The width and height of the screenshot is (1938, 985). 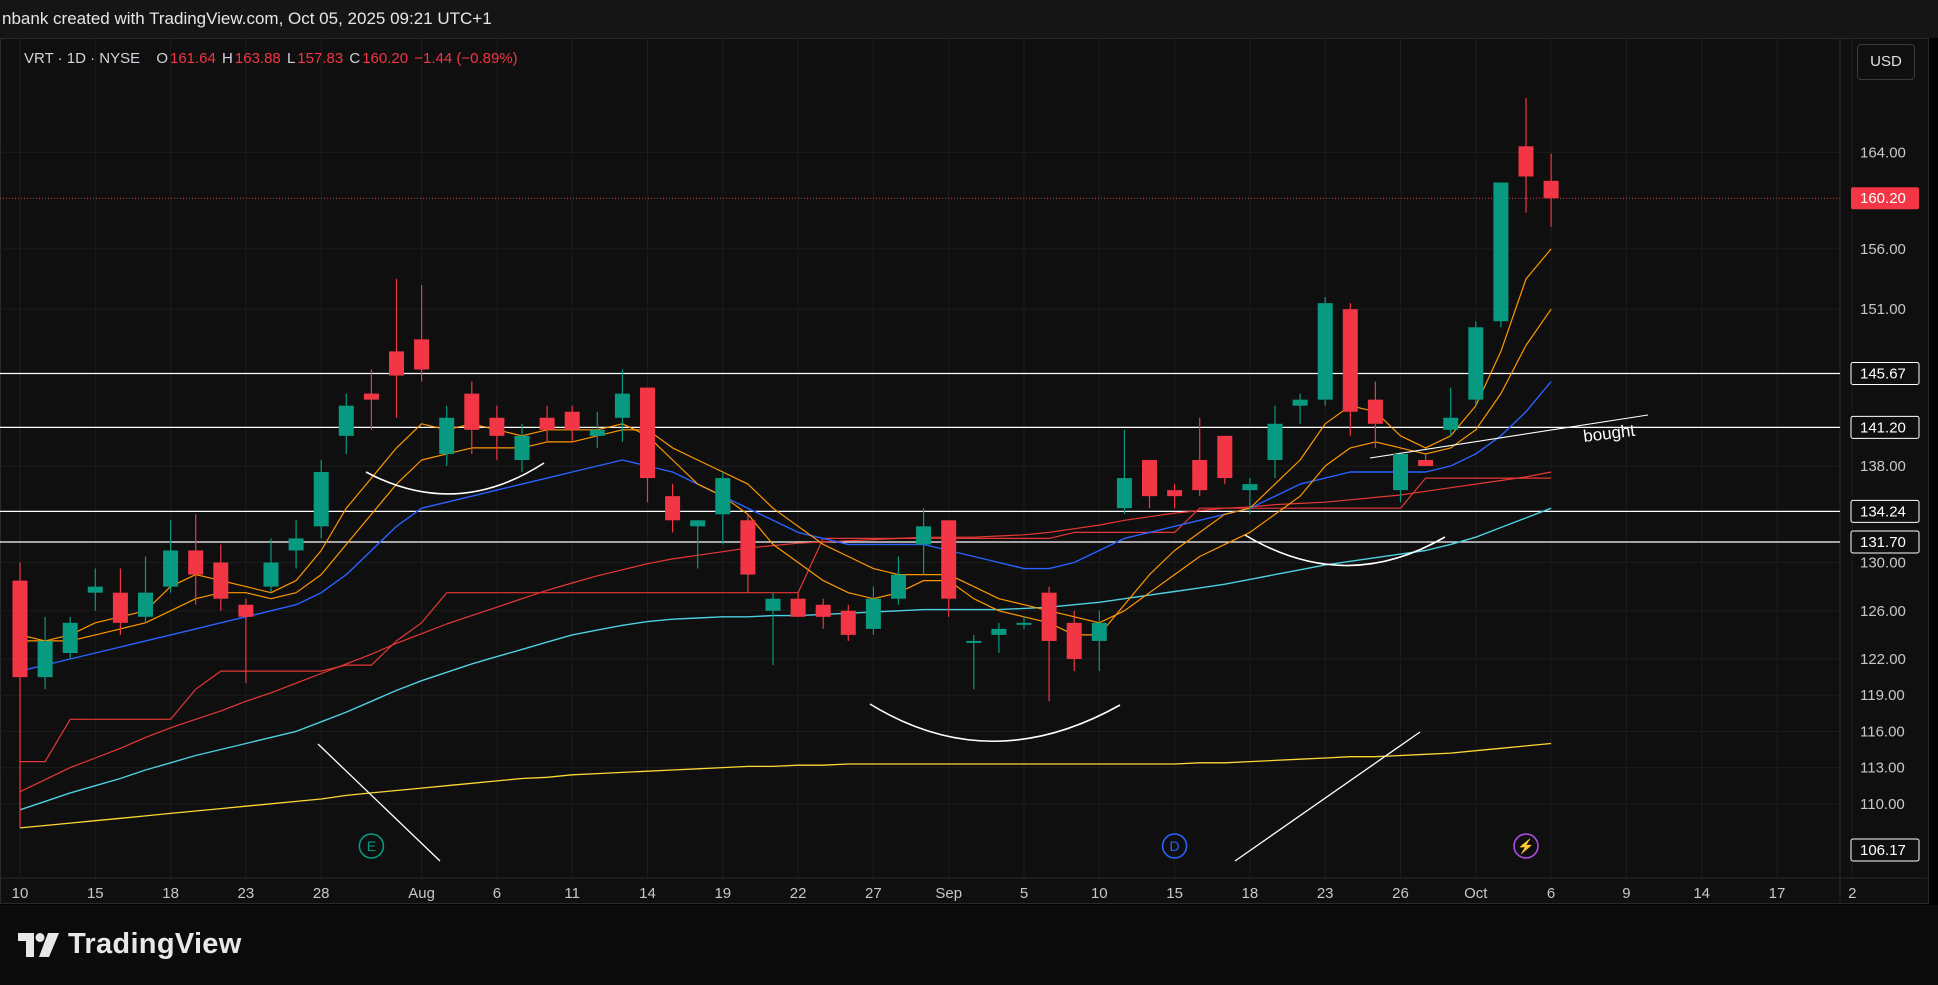 What do you see at coordinates (1509, 436) in the screenshot?
I see `trendline-bought` at bounding box center [1509, 436].